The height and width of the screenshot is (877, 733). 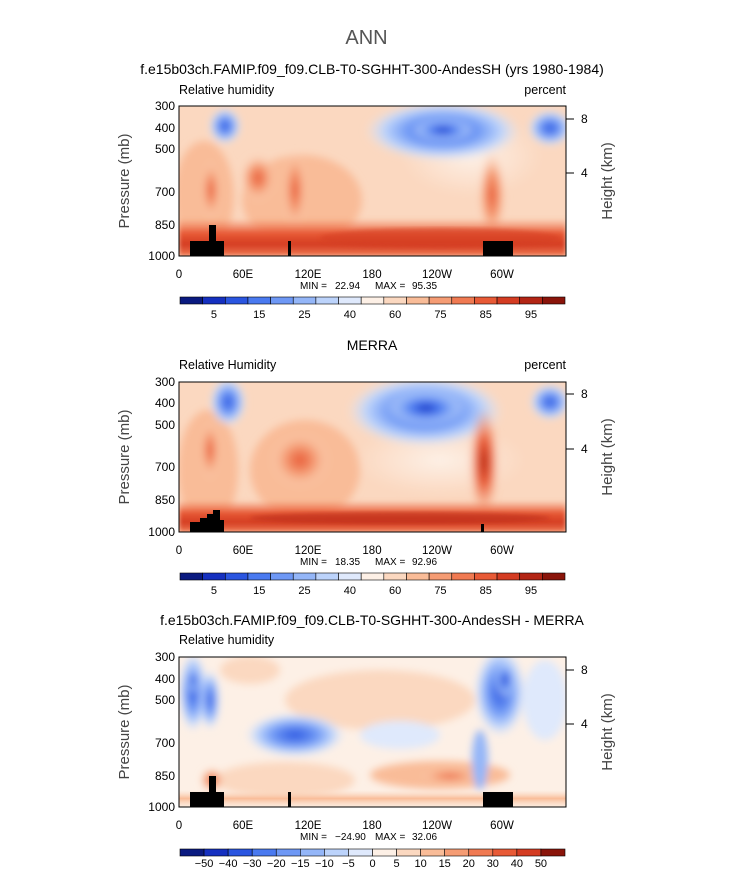 I want to click on panel-1-y2axis: 8 4, so click(x=577, y=146).